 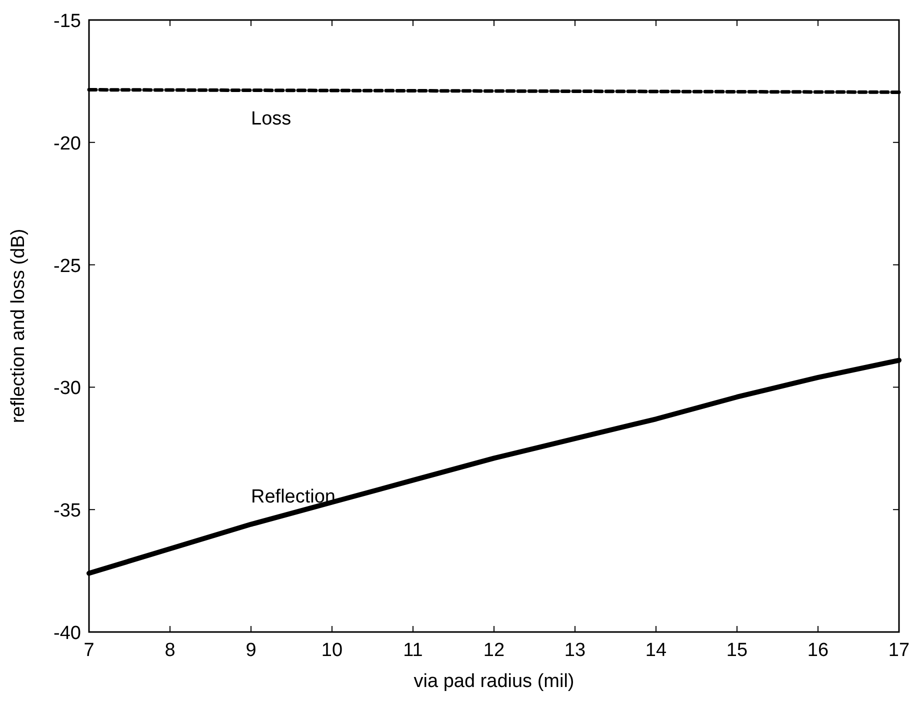 What do you see at coordinates (67, 389) in the screenshot?
I see `y-tick-label: -30` at bounding box center [67, 389].